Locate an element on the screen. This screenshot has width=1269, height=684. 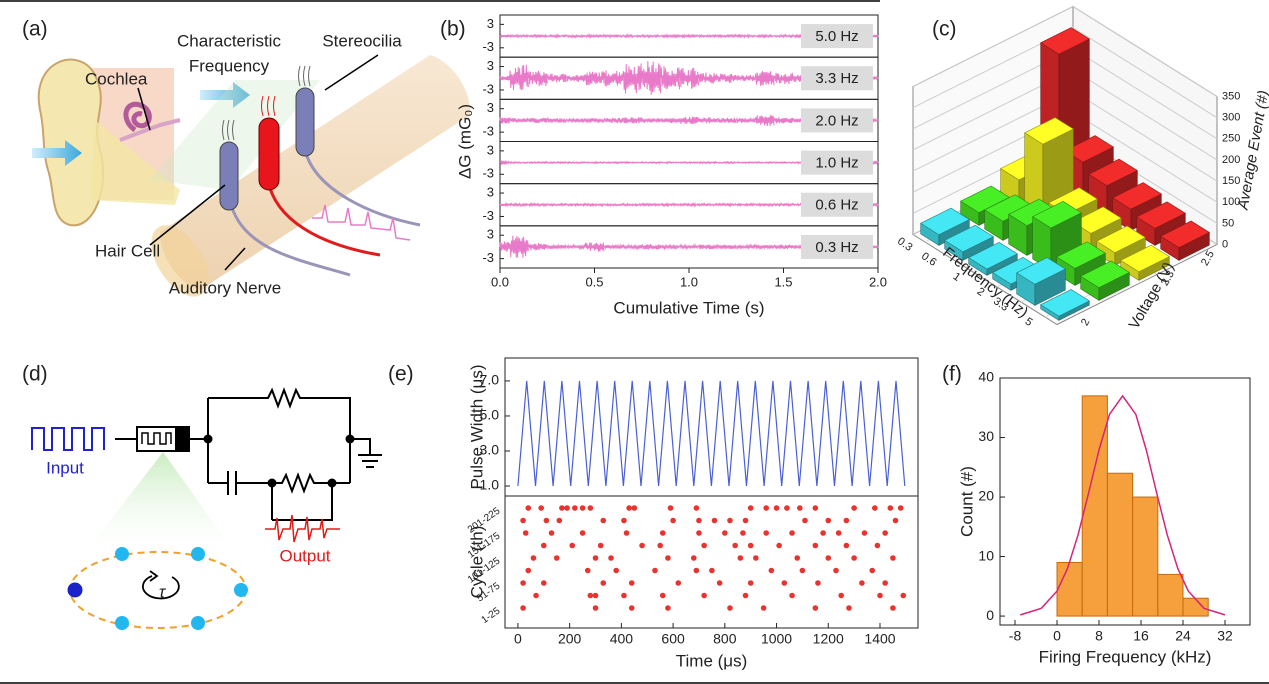
z-tick-label: 250 is located at coordinates (1231, 139).